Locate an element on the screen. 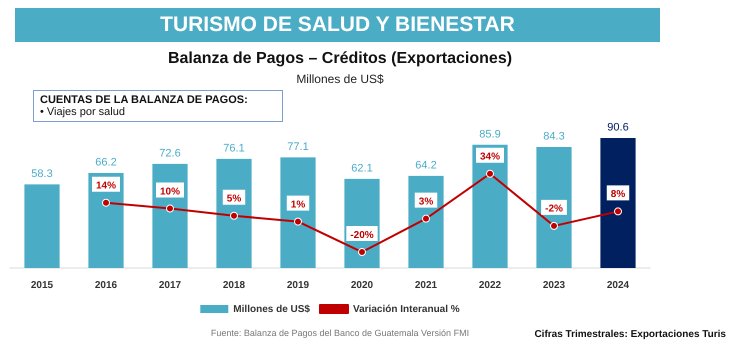 The height and width of the screenshot is (344, 730). data-label: 10% is located at coordinates (170, 192).